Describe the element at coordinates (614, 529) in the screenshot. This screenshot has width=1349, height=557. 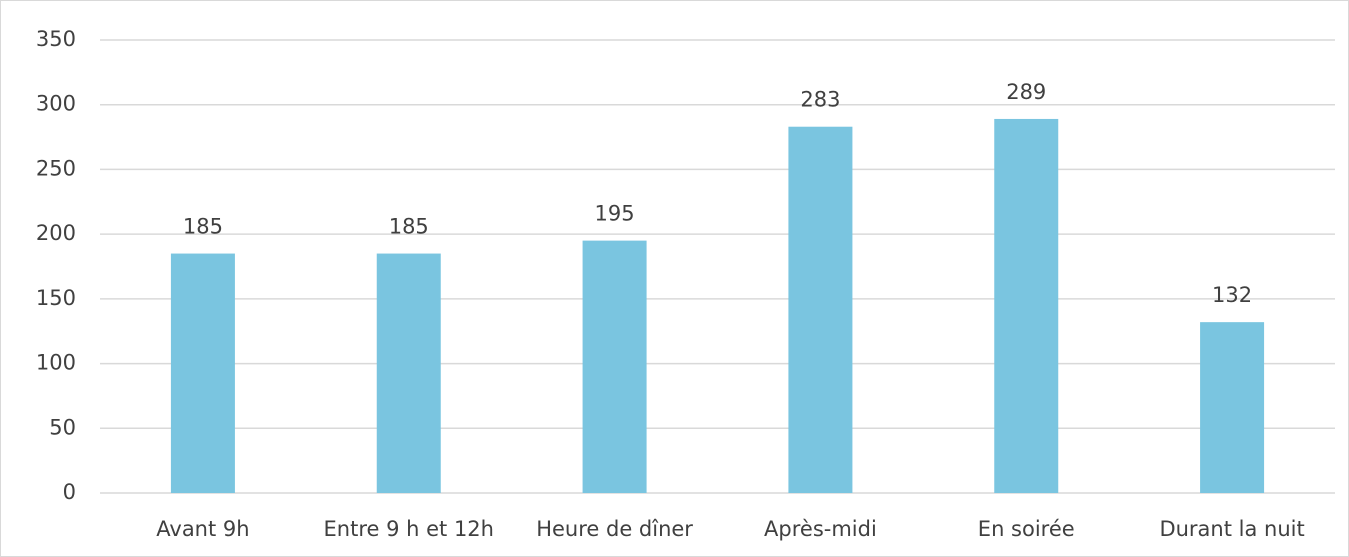
I see `x-tick-label: Heure de dîner` at that location.